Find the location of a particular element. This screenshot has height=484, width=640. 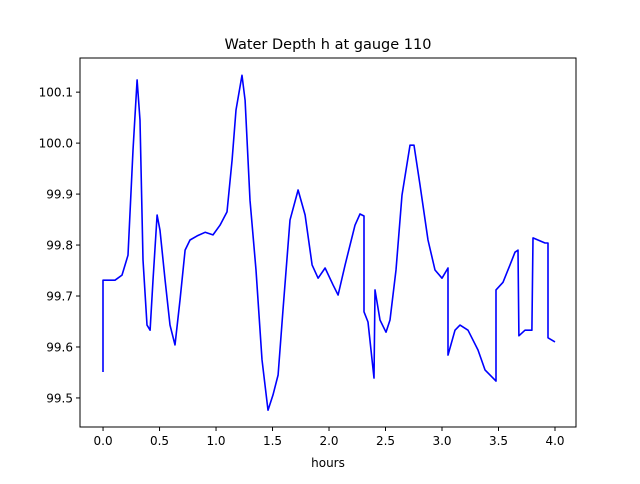

x-tick-label: 3.5 is located at coordinates (498, 441).